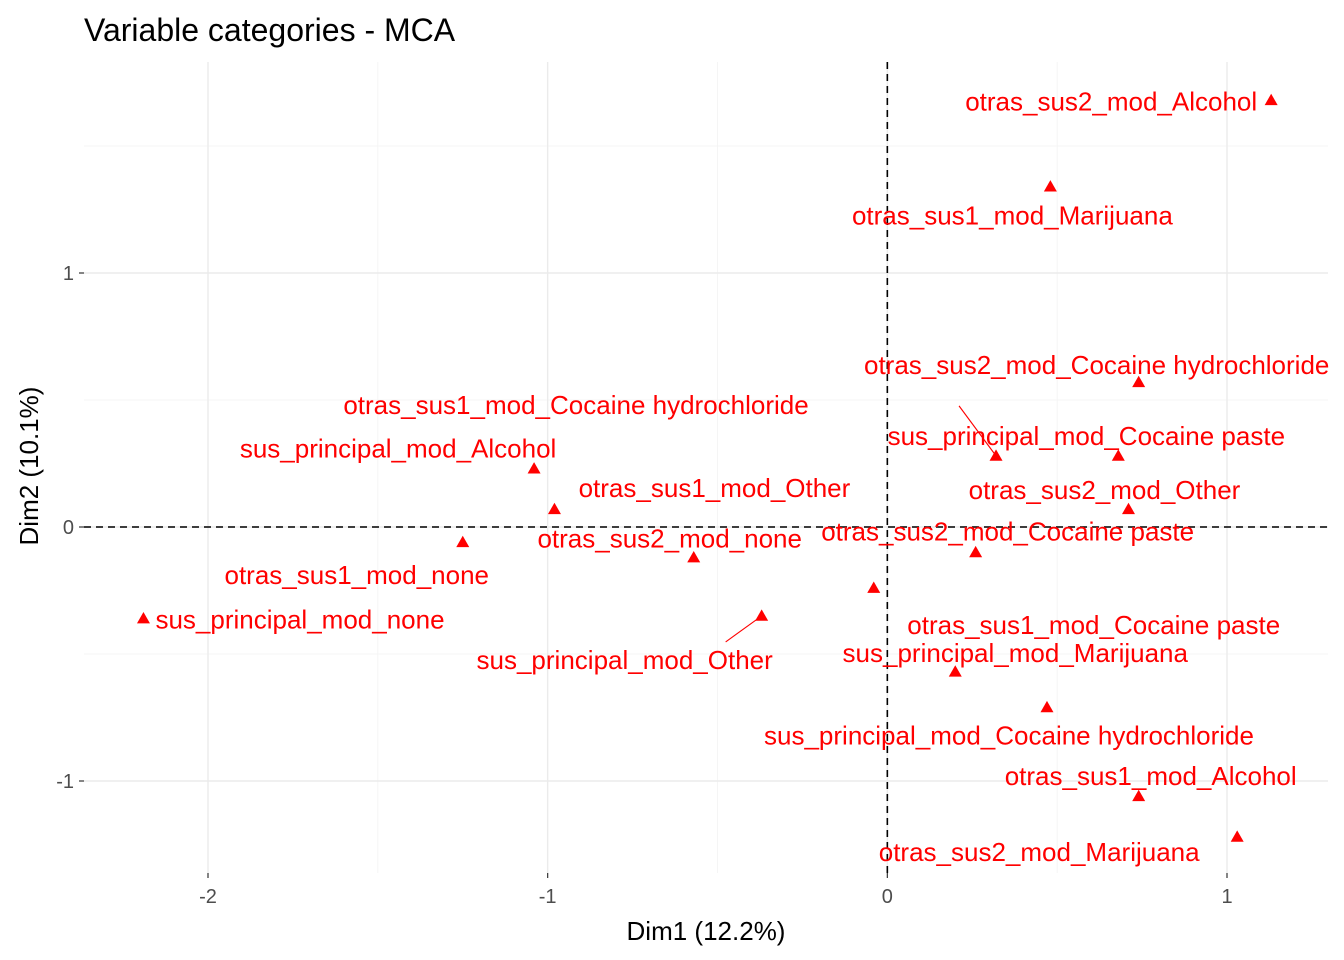 The width and height of the screenshot is (1344, 960). Describe the element at coordinates (356, 575) in the screenshot. I see `point-label: otras_sus1_mod_none` at that location.